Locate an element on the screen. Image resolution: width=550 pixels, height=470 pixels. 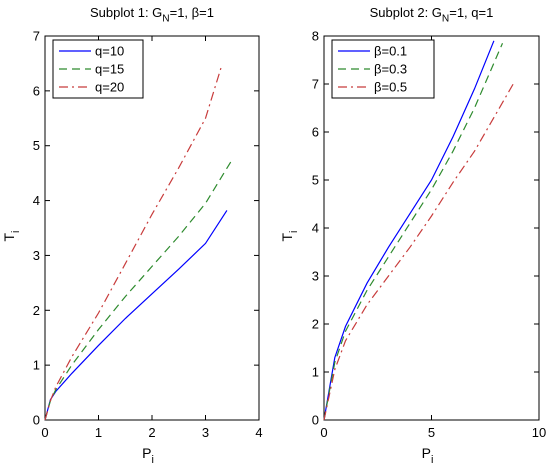
legend-label: β=0.1 is located at coordinates (390, 51).